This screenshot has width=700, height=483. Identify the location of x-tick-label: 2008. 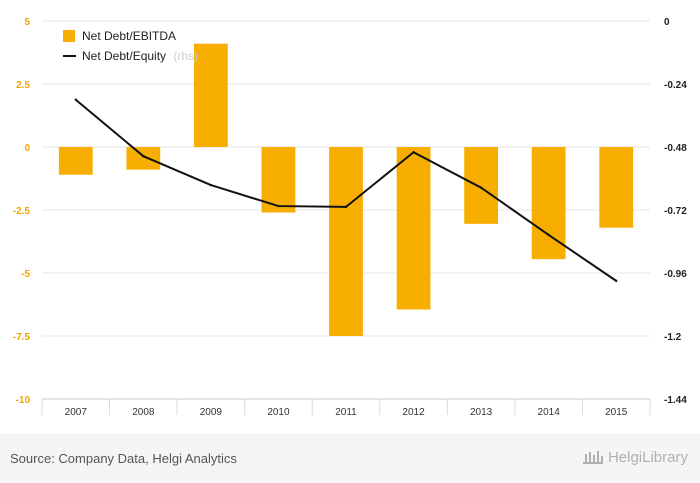
(143, 412).